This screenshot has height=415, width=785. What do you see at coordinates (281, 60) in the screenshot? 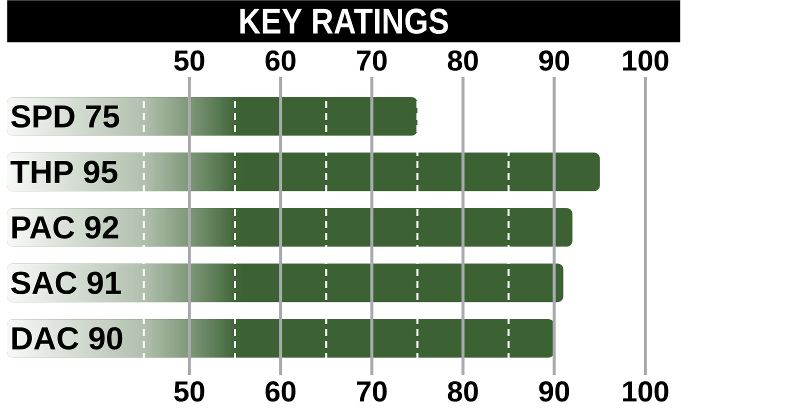
I see `x2-tick-label: 60` at bounding box center [281, 60].